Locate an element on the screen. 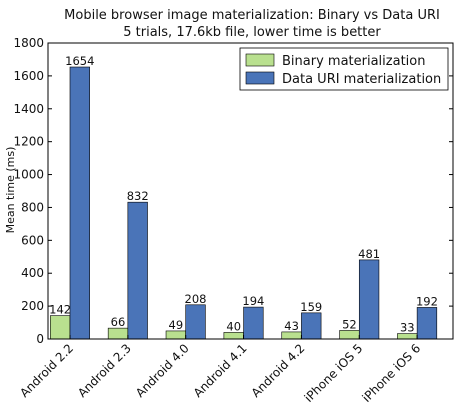 The image size is (460, 413). y-tick-label: 1600 is located at coordinates (28, 76).